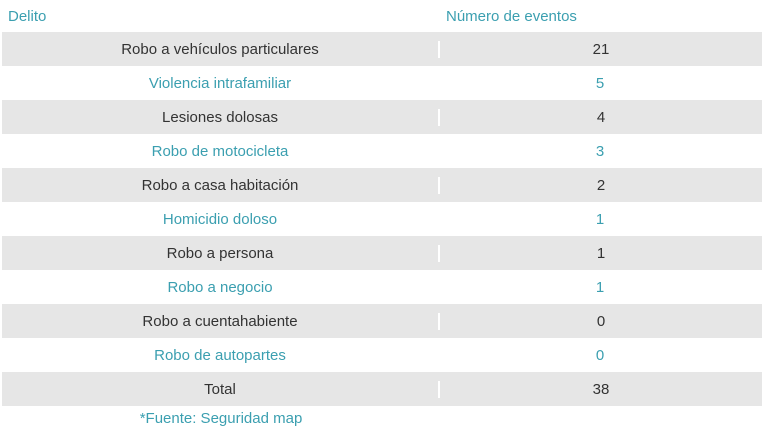  Describe the element at coordinates (221, 418) in the screenshot. I see `source-note: *Fuente: Seguridad map` at that location.